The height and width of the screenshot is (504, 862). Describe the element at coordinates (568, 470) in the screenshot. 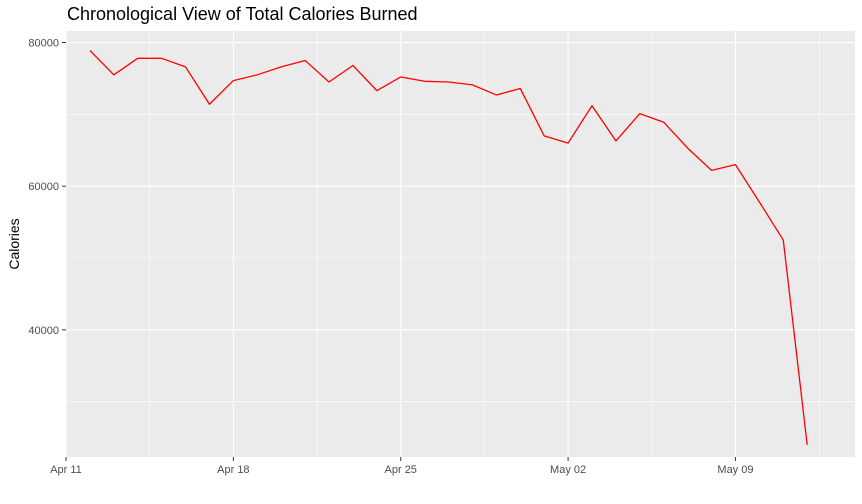

I see `x-tick-label: May 02` at that location.